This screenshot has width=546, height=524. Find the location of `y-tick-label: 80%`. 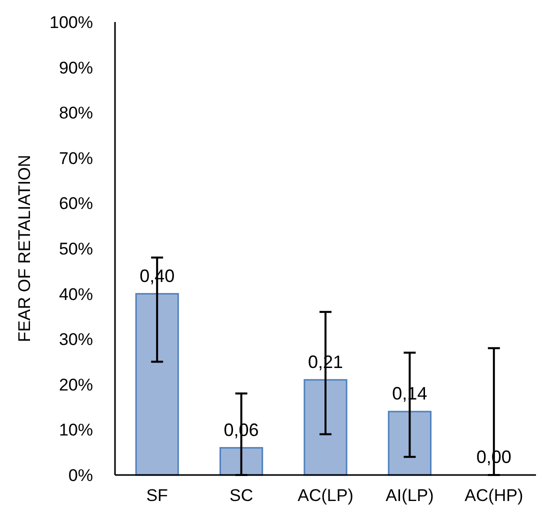

y-tick-label: 80% is located at coordinates (75, 113).